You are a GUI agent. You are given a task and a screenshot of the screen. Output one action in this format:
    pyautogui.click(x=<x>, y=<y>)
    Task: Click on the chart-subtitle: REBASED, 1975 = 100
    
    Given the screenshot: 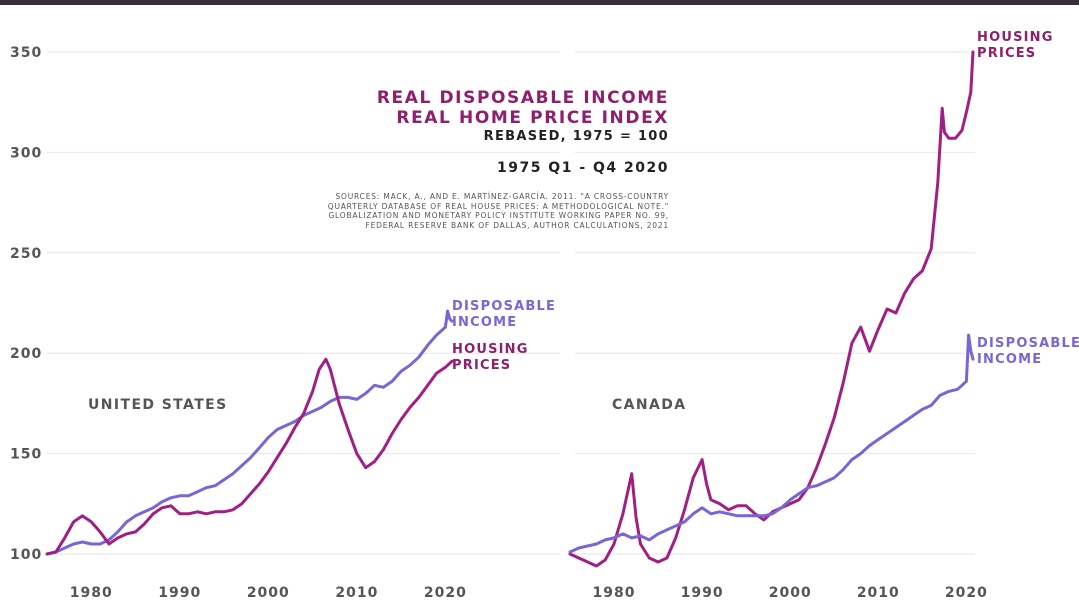 What is the action you would take?
    pyautogui.click(x=576, y=136)
    